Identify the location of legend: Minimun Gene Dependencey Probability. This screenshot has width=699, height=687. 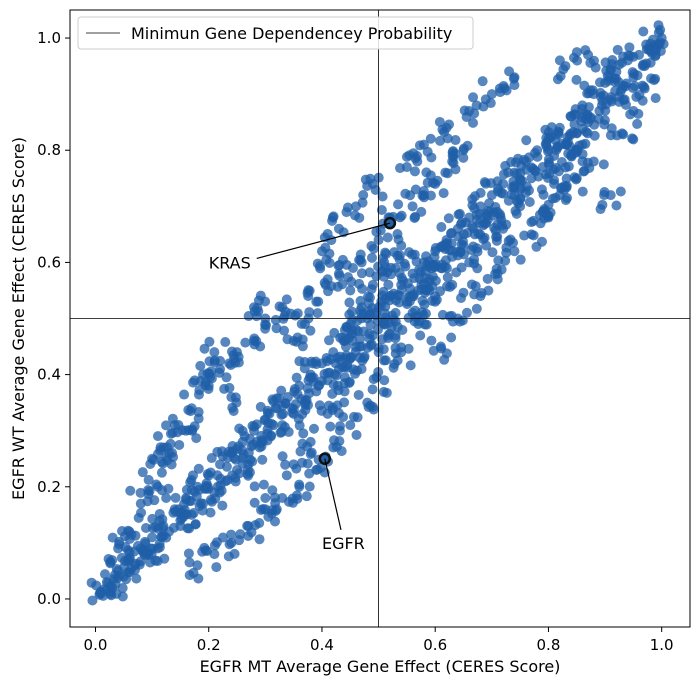
(275, 33).